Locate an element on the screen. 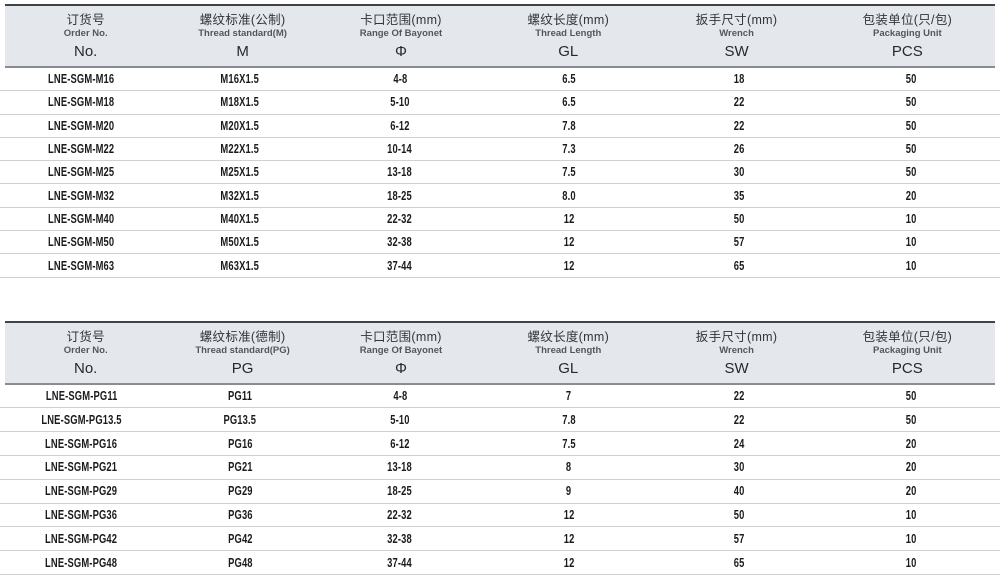  cell: PG48 is located at coordinates (240, 563).